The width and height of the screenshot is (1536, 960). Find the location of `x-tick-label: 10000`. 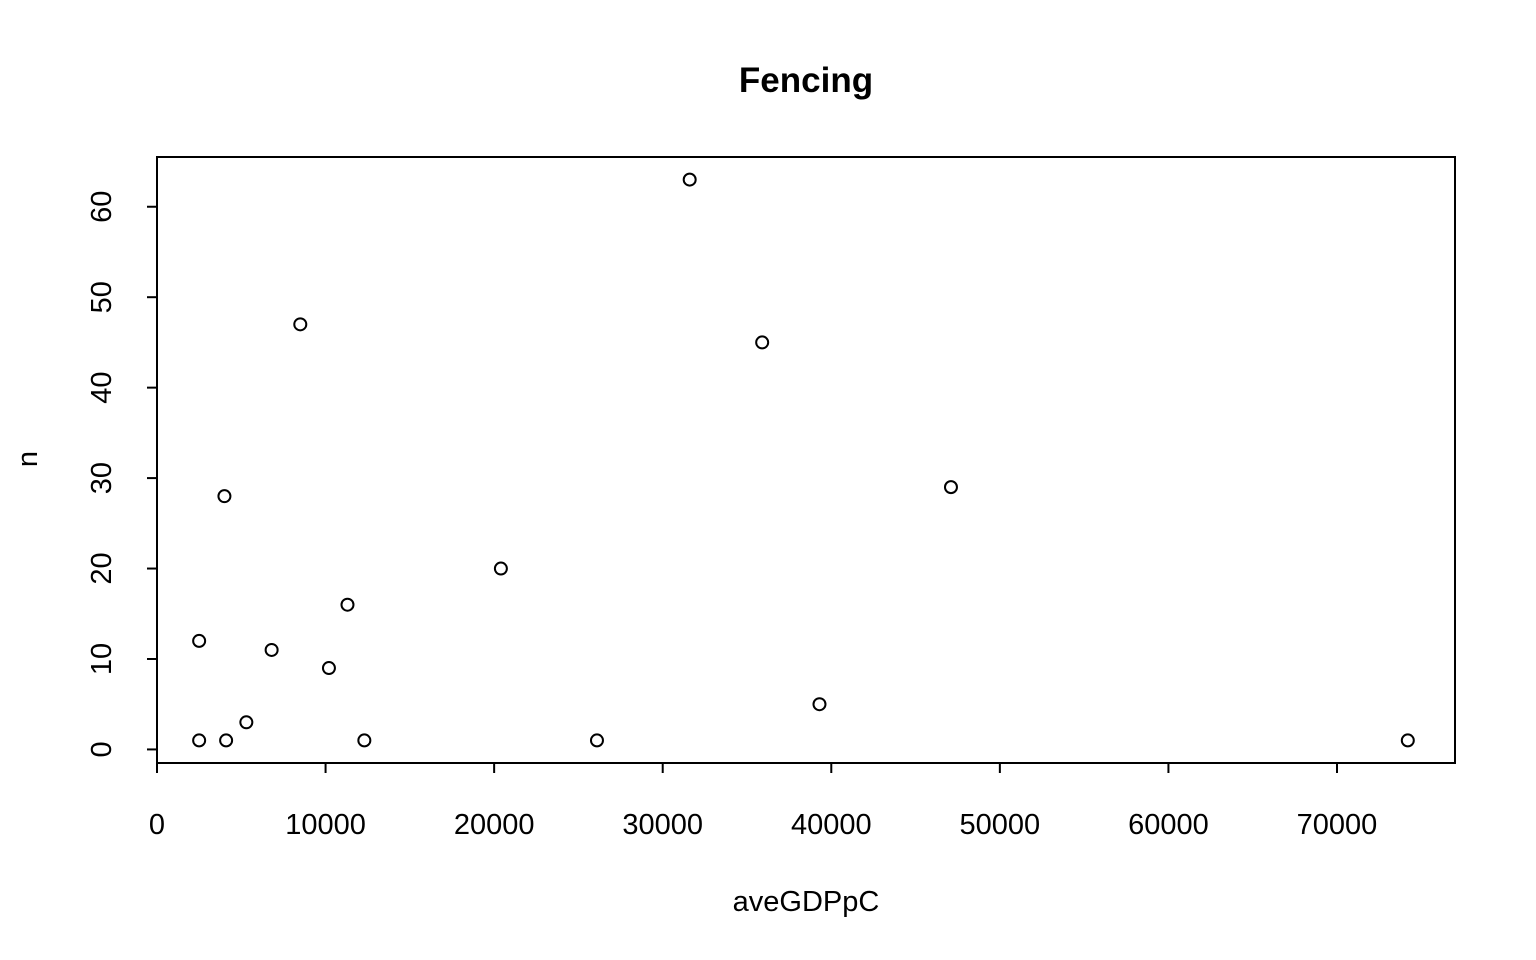

x-tick-label: 10000 is located at coordinates (325, 825).